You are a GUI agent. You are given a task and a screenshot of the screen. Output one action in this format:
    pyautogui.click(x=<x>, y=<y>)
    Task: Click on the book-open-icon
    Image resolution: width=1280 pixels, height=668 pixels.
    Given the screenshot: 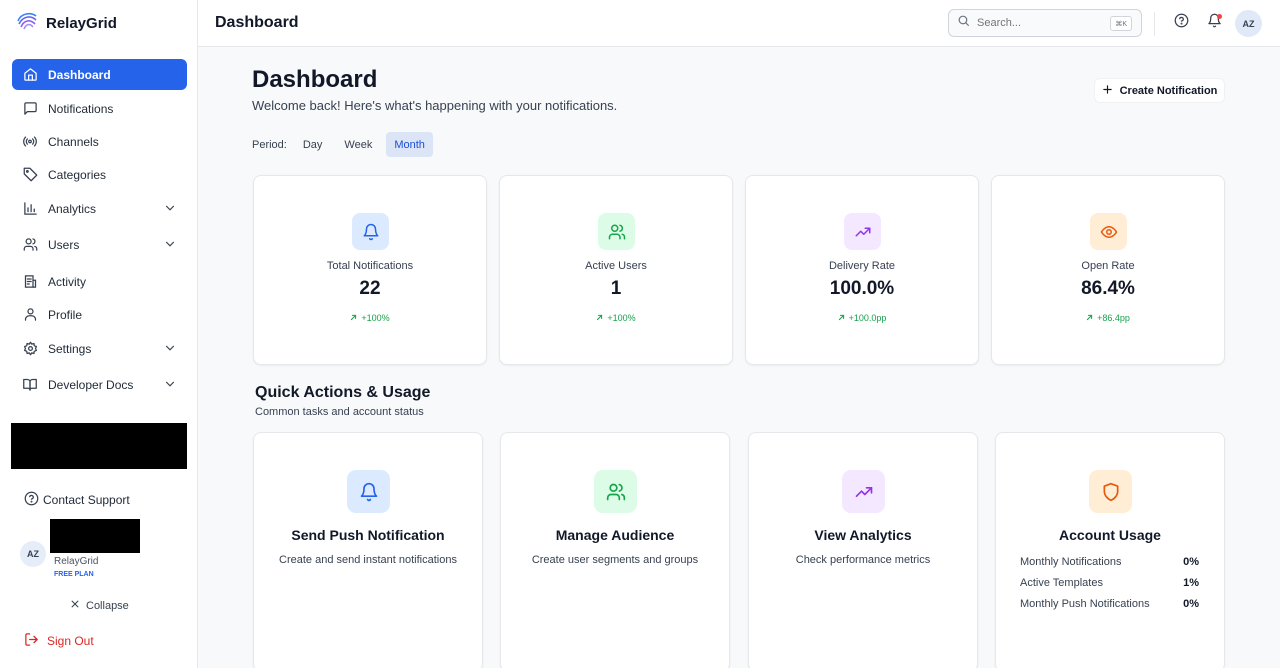 What is the action you would take?
    pyautogui.click(x=30, y=385)
    